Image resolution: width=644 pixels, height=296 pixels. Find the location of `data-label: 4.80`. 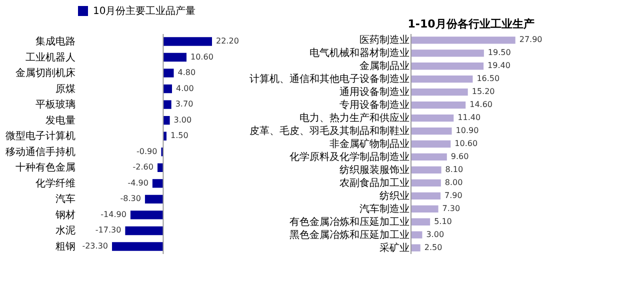

data-label: 4.80 is located at coordinates (187, 73).